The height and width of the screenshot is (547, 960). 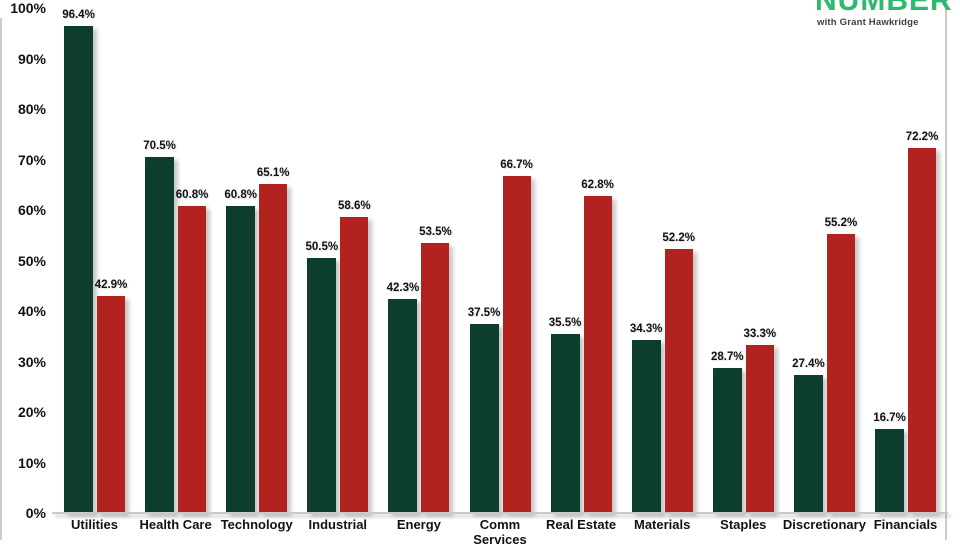 I want to click on y-axis-tick: 50%, so click(x=31, y=260).